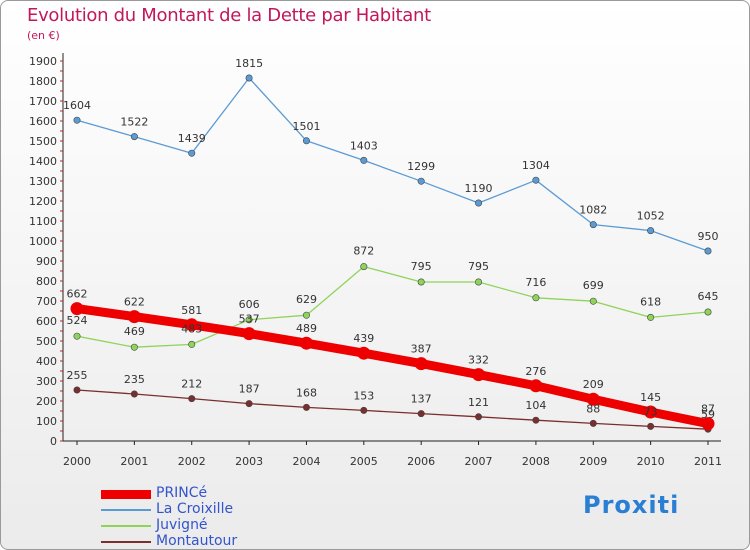  What do you see at coordinates (43, 181) in the screenshot?
I see `y-tick-label: 1300` at bounding box center [43, 181].